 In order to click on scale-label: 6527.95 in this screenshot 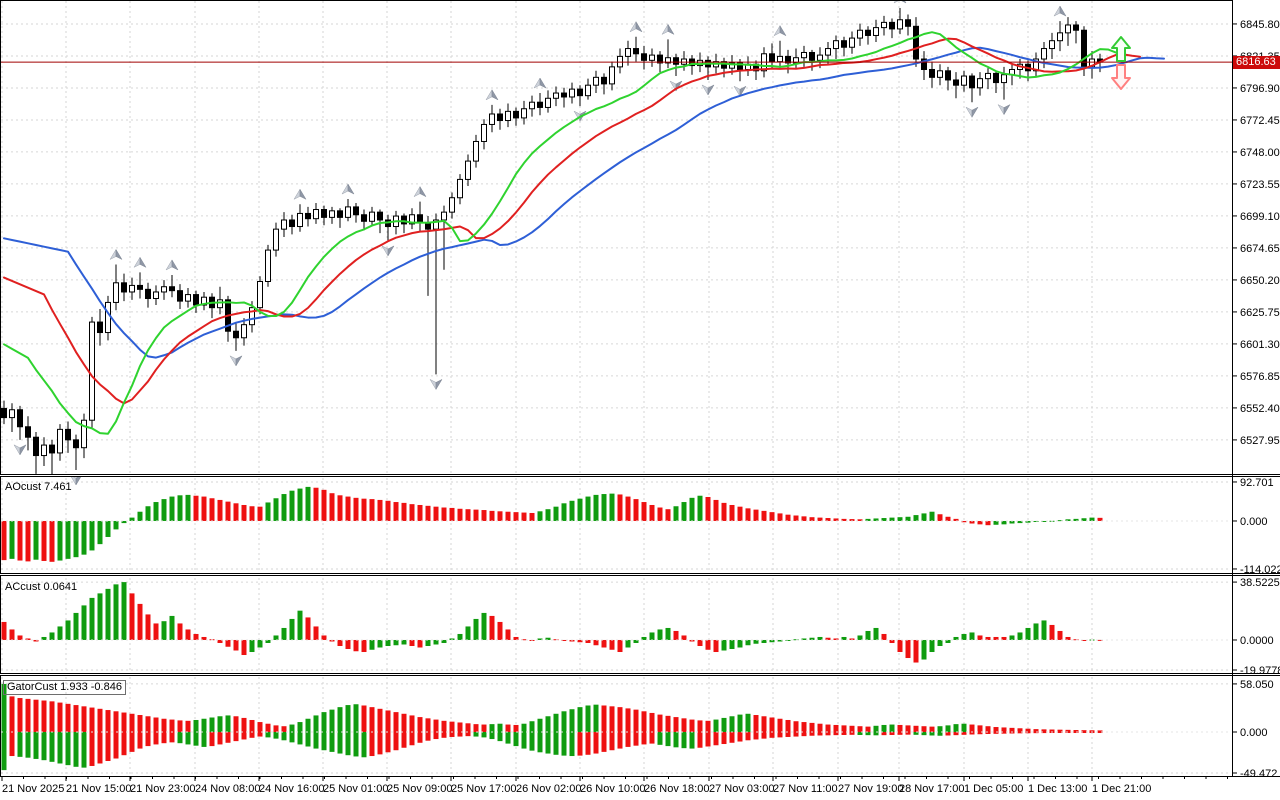, I will do `click(1260, 441)`.